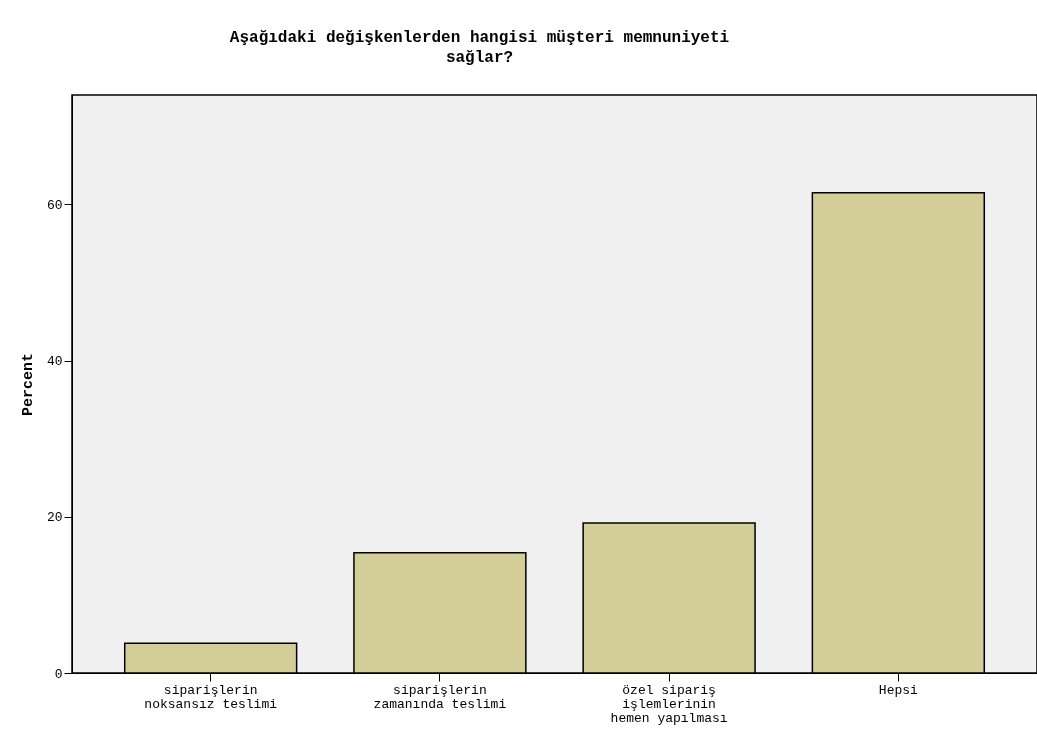 The width and height of the screenshot is (1037, 754). What do you see at coordinates (58, 674) in the screenshot?
I see `y-tick-label: 0` at bounding box center [58, 674].